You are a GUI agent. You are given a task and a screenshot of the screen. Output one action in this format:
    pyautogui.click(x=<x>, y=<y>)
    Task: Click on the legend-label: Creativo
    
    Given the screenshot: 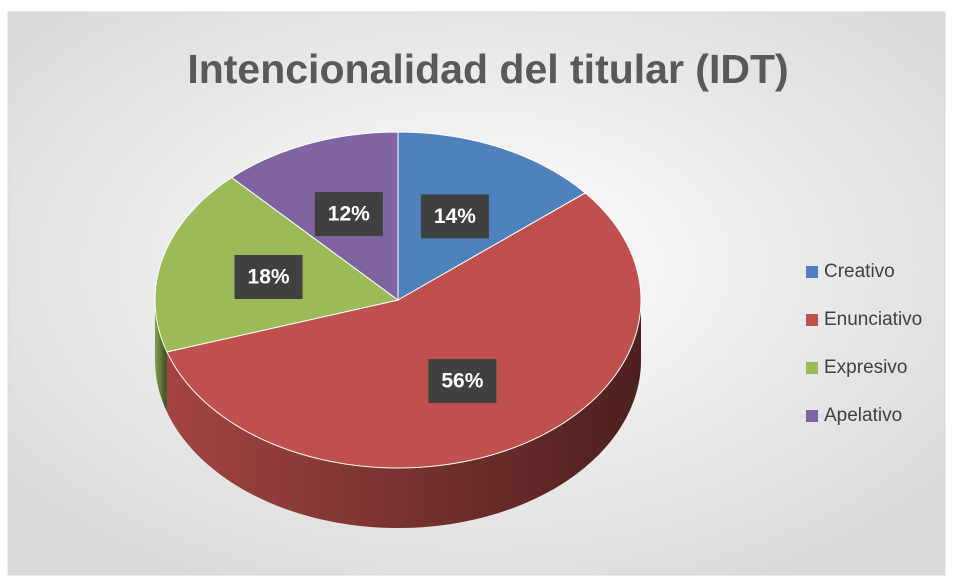 What is the action you would take?
    pyautogui.click(x=859, y=271)
    